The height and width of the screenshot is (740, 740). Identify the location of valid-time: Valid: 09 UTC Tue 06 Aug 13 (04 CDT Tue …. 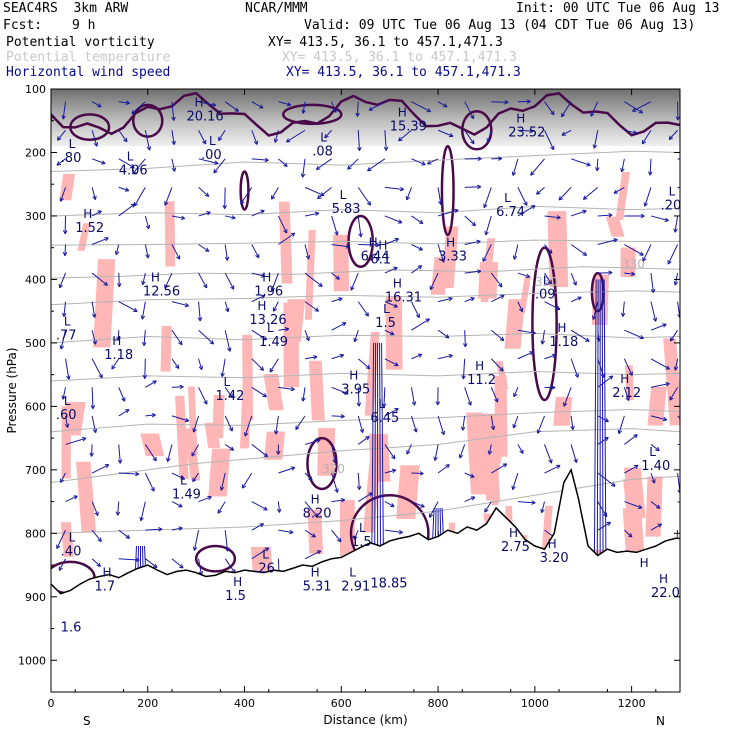
(500, 25).